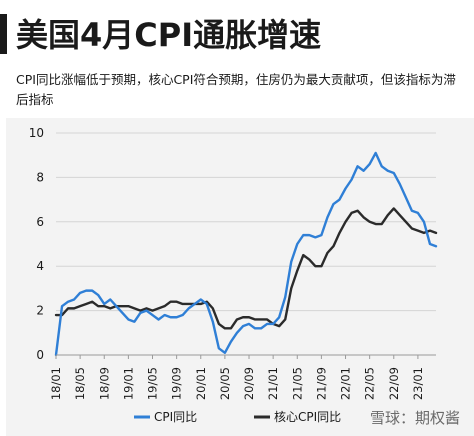  What do you see at coordinates (80, 383) in the screenshot?
I see `x-tick-label: 18/05` at bounding box center [80, 383].